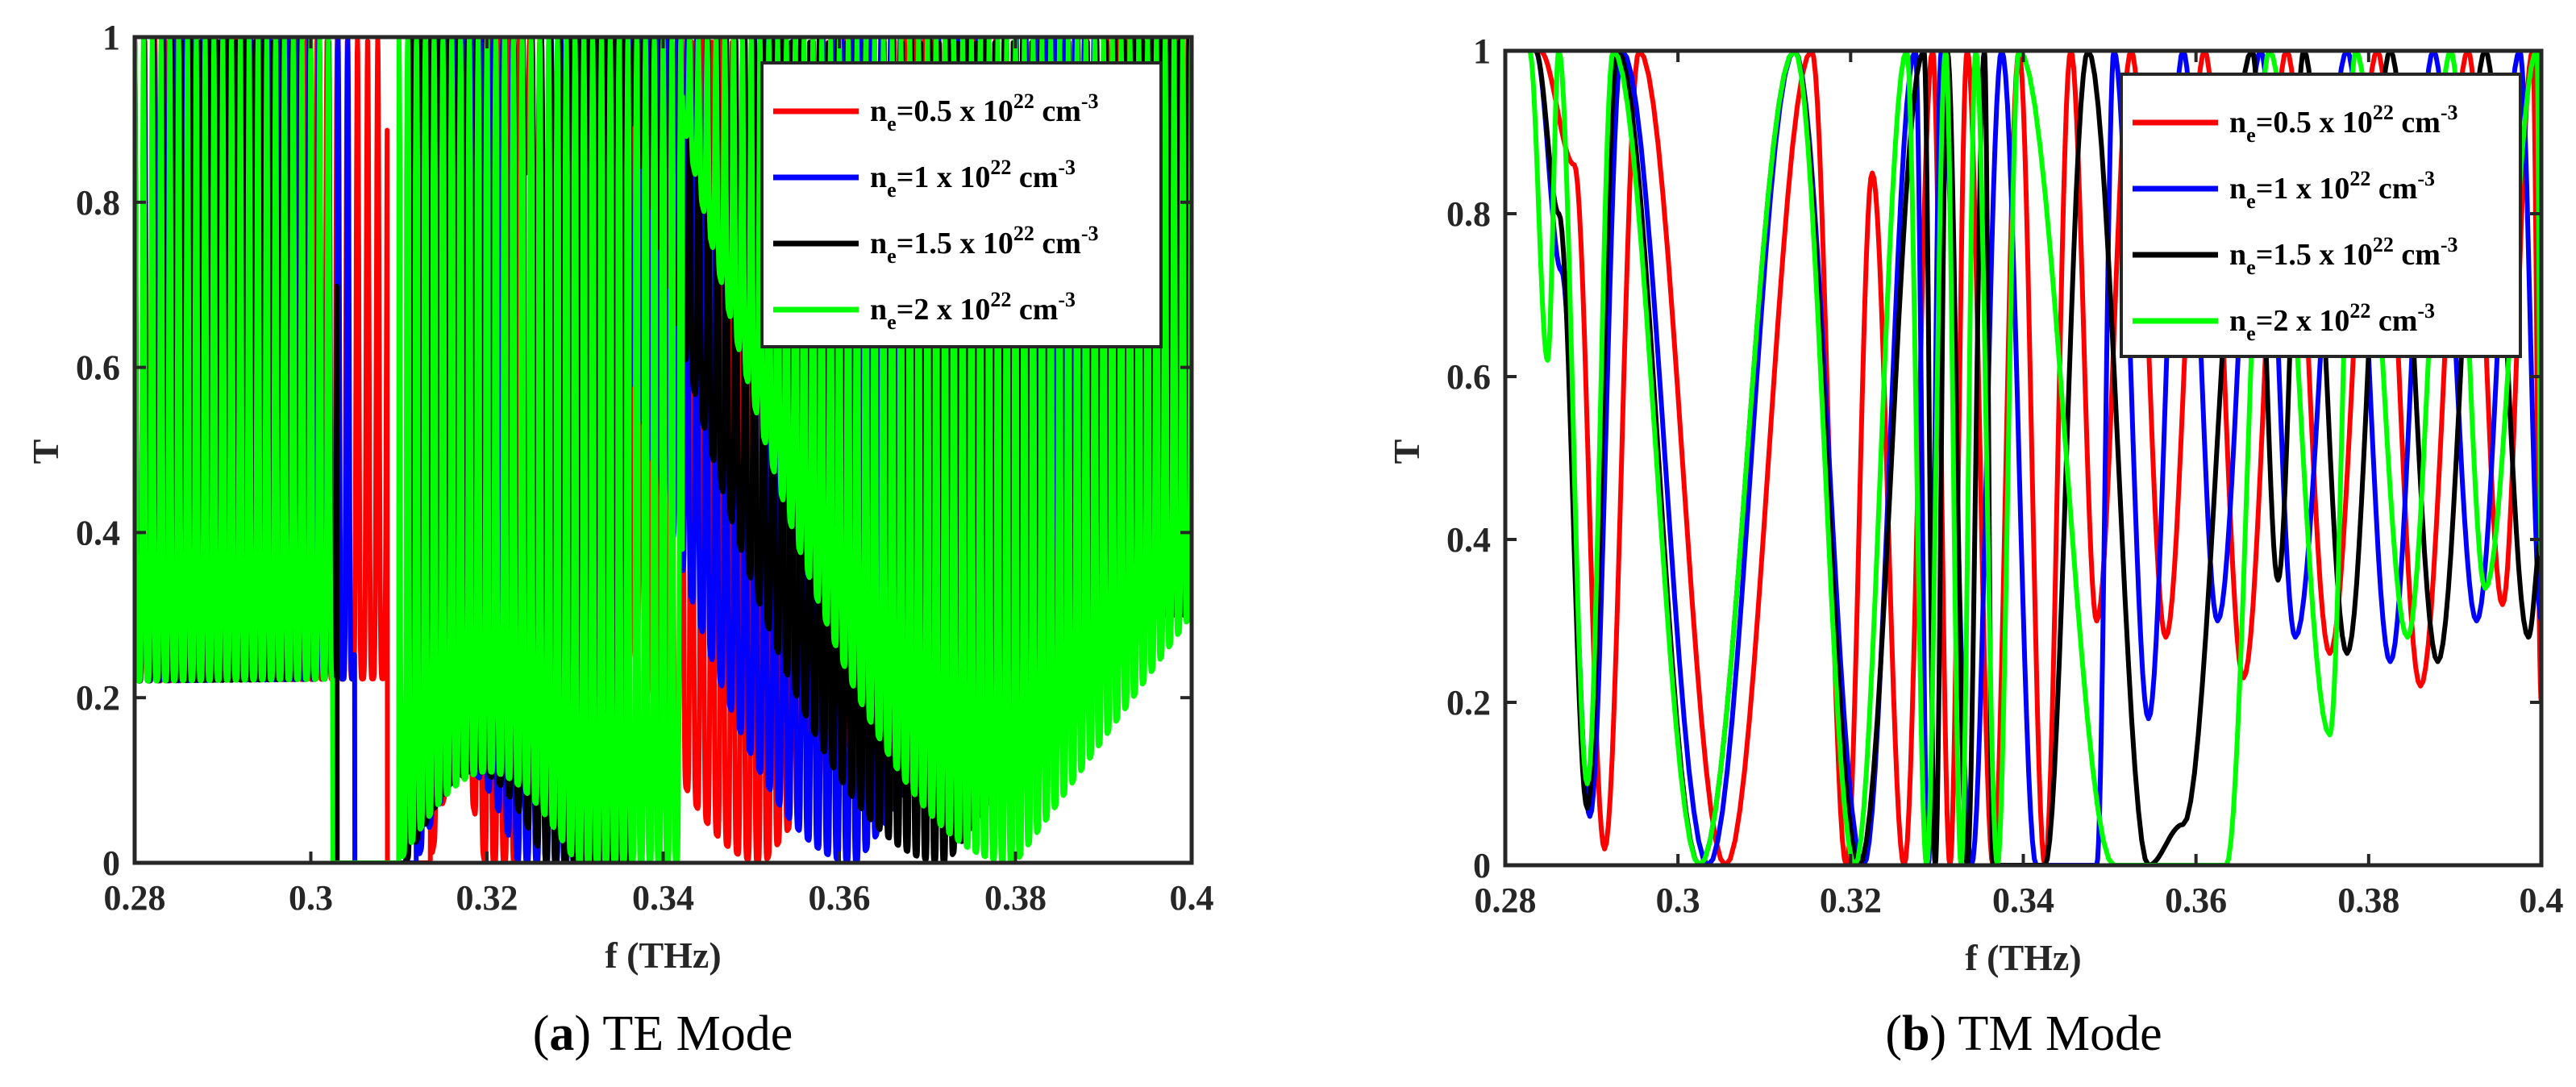  I want to click on panel-caption: (a) TE Mode, so click(663, 1033).